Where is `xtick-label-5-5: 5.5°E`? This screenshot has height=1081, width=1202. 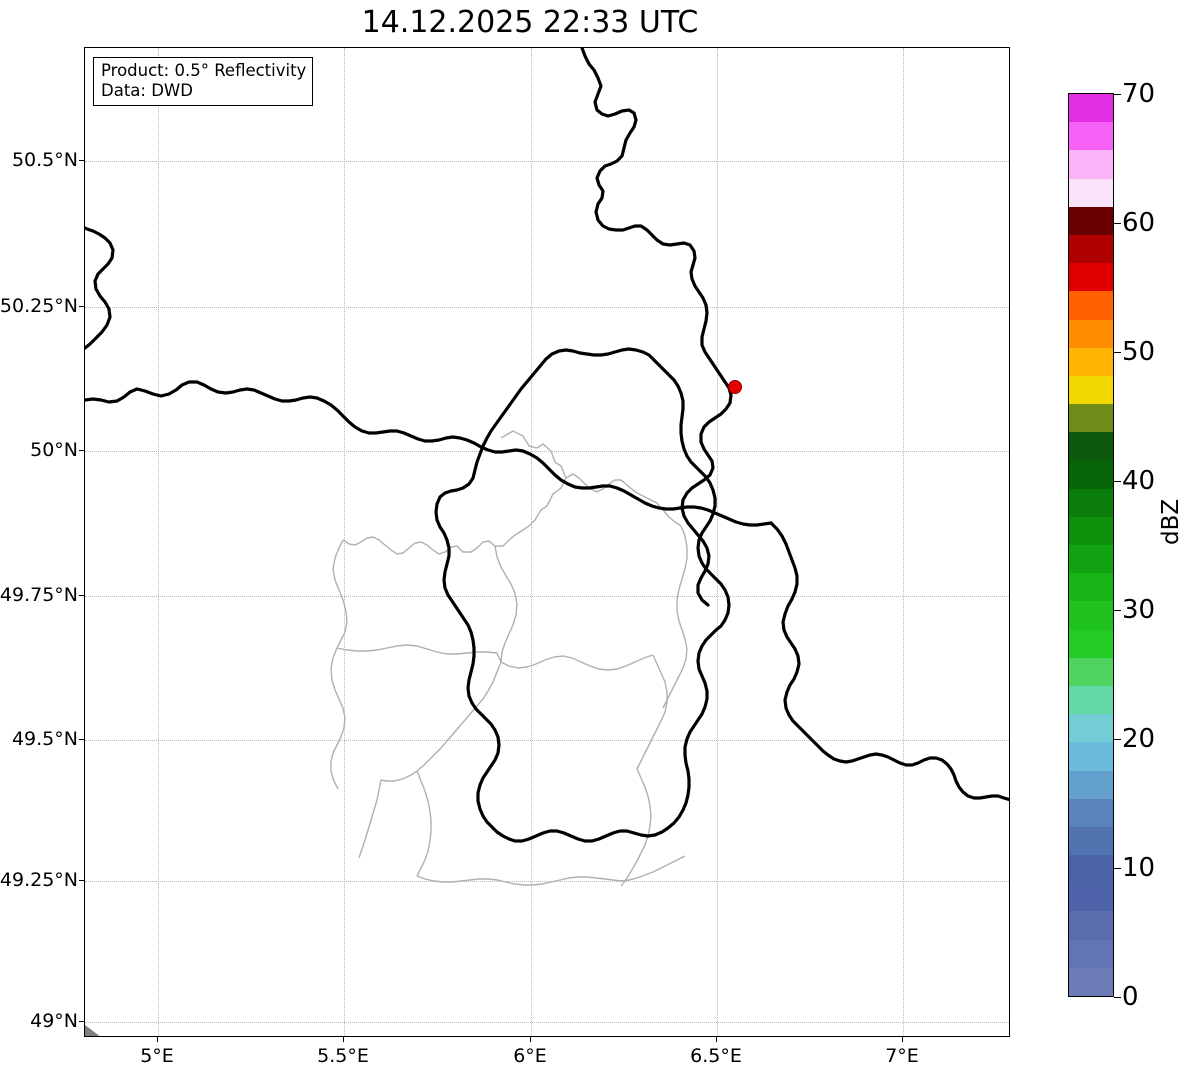 xtick-label-5-5: 5.5°E is located at coordinates (343, 1056).